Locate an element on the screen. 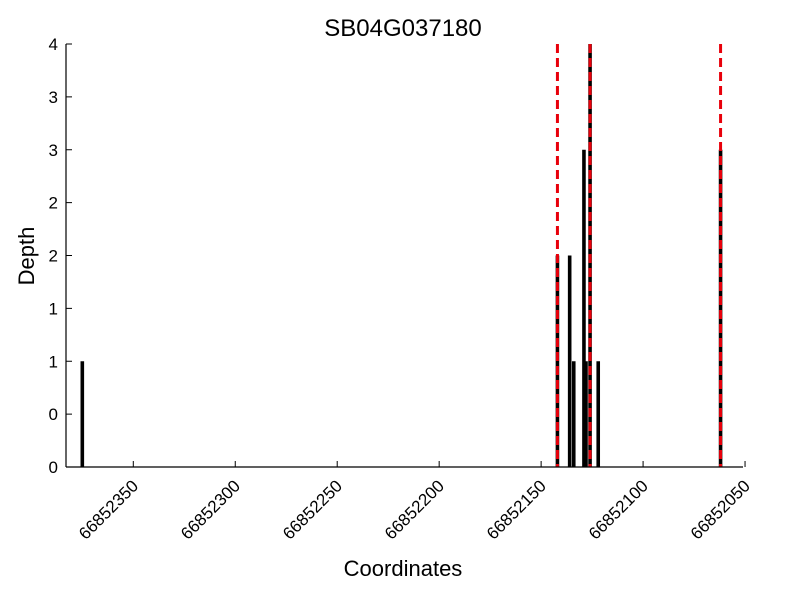  x-tick-label: 66852200 is located at coordinates (414, 509).